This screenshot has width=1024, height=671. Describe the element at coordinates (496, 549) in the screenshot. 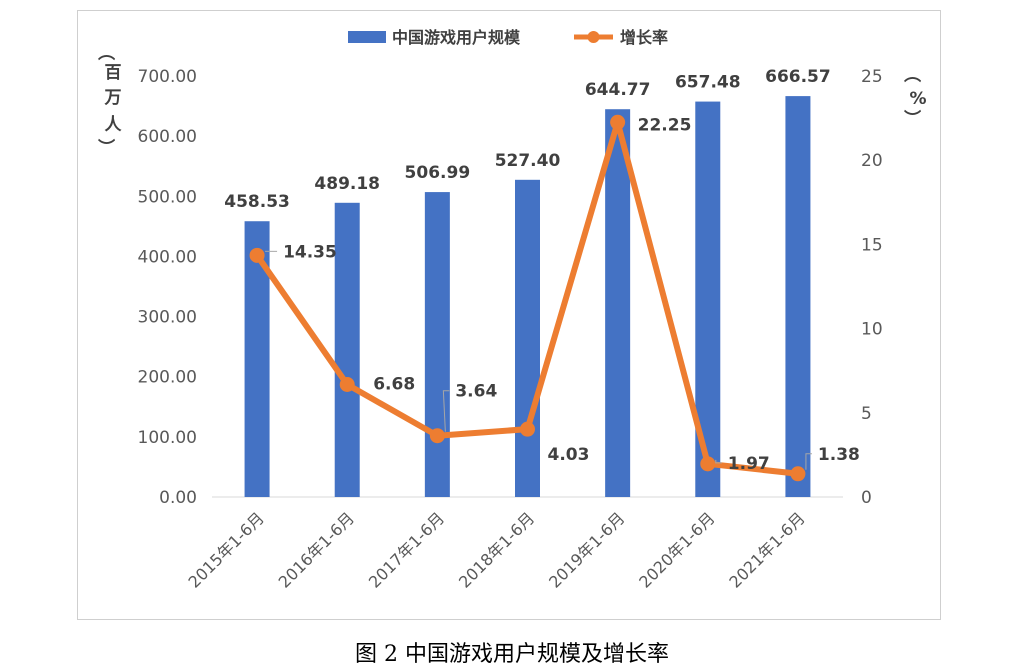

I see `x-axis-category-label: 2018年1-6月` at that location.